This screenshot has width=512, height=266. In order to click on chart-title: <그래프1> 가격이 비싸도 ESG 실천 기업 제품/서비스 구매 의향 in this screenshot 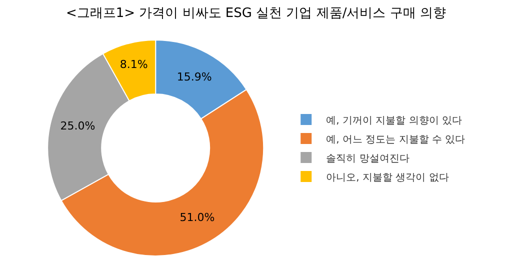, I will do `click(256, 14)`.